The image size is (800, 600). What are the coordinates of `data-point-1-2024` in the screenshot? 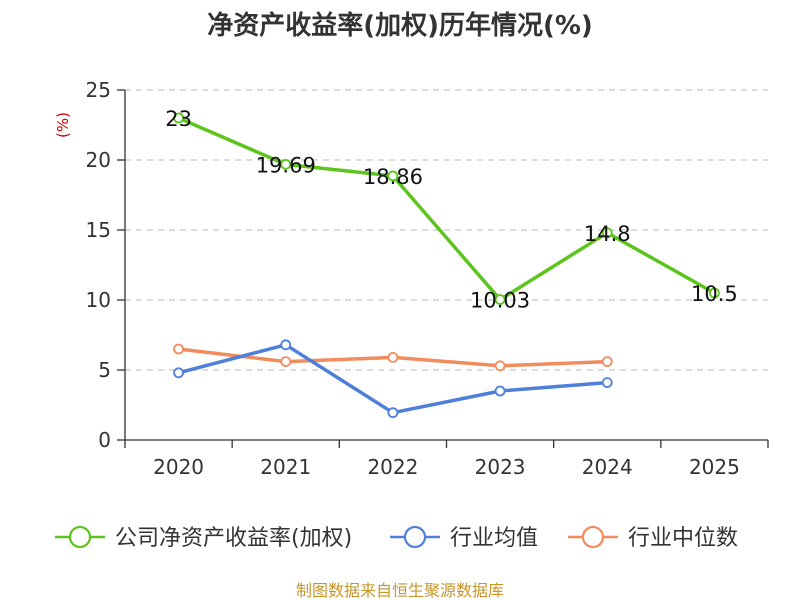 It's located at (607, 383).